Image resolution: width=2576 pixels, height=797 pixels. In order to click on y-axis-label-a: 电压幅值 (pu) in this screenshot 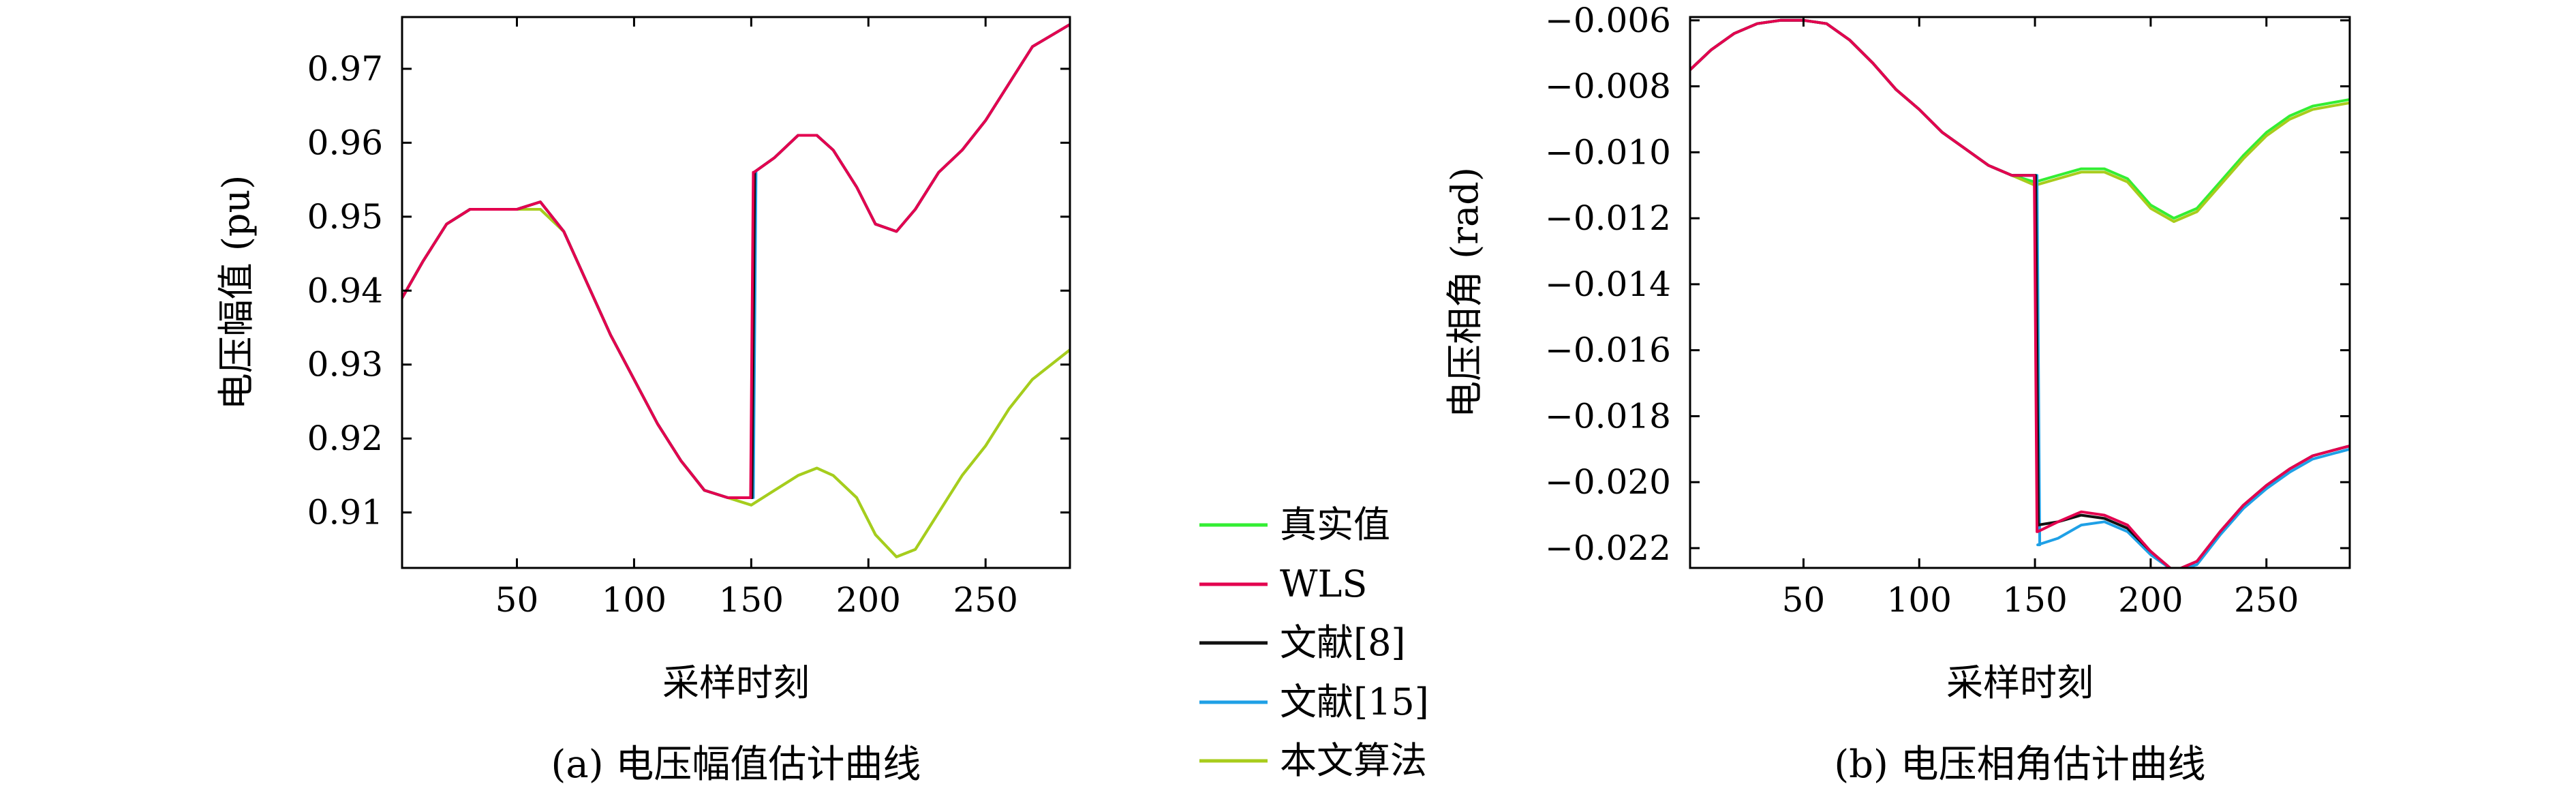, I will do `click(236, 292)`.